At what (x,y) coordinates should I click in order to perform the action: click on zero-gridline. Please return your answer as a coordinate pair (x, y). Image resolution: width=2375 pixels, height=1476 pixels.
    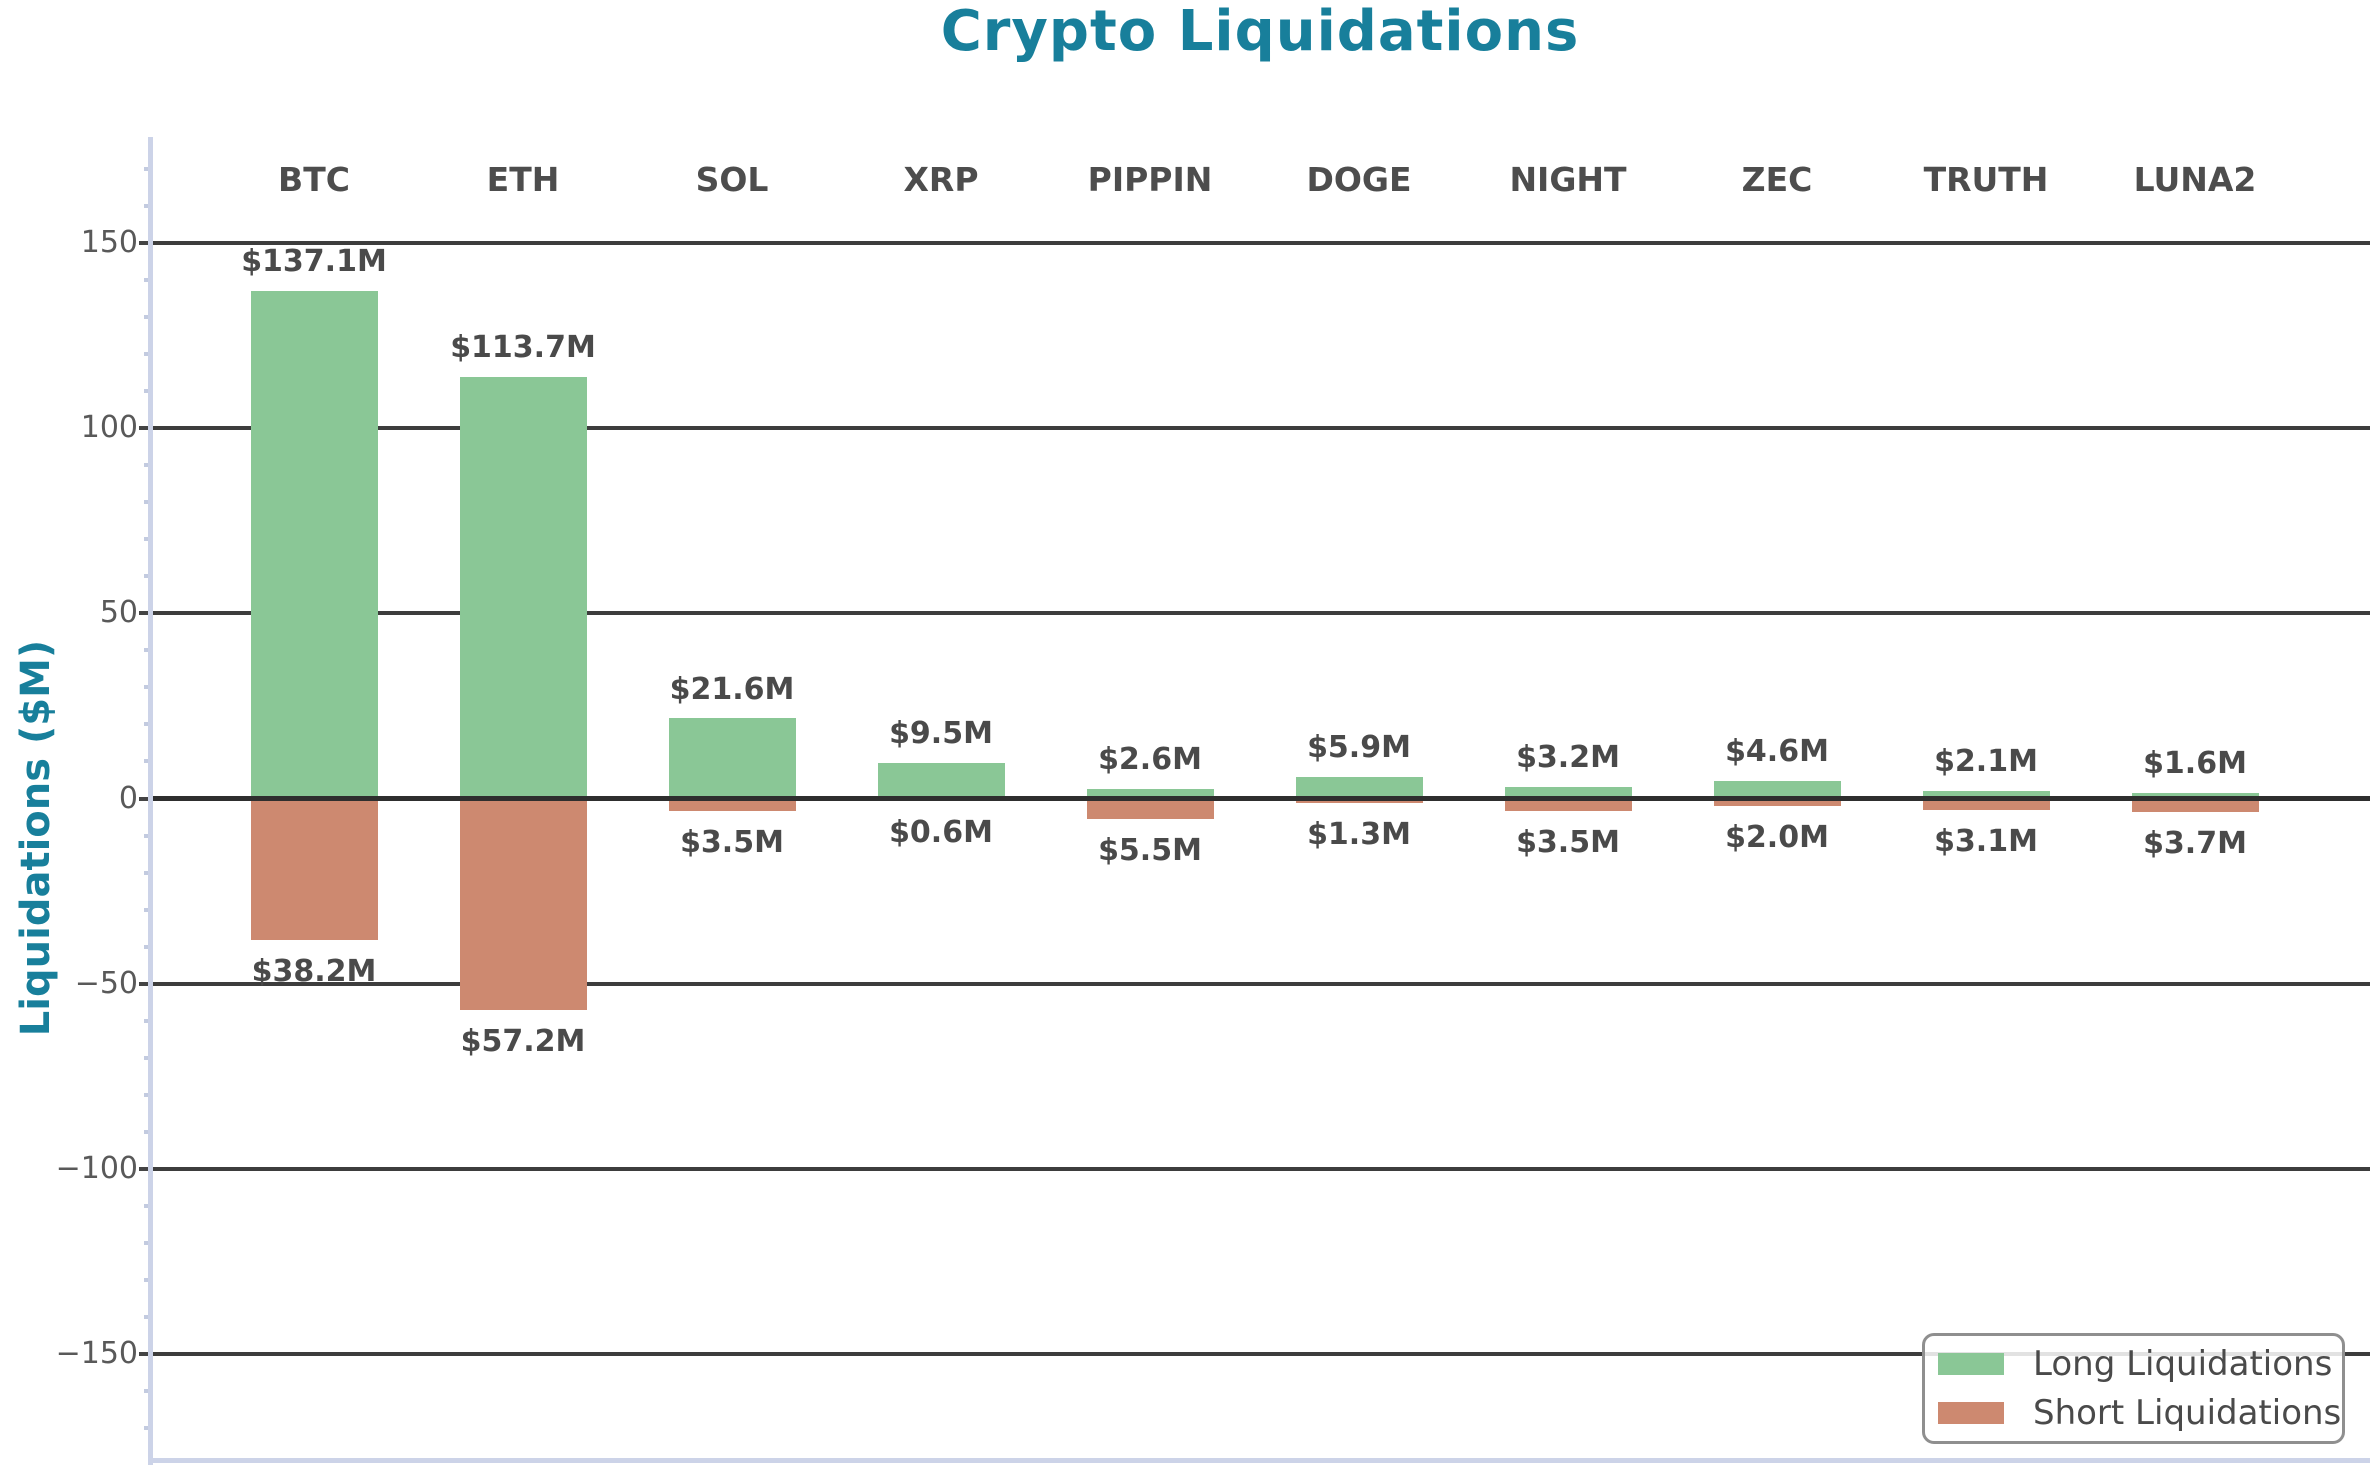
    Looking at the image, I should click on (1261, 798).